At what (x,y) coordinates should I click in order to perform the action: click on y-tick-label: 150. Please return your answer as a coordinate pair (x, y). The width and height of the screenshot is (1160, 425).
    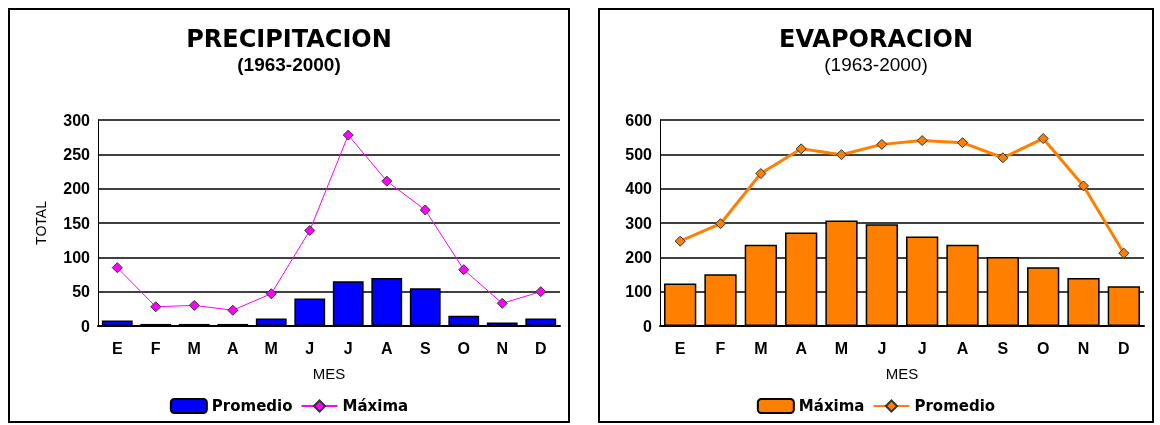
    Looking at the image, I should click on (77, 223).